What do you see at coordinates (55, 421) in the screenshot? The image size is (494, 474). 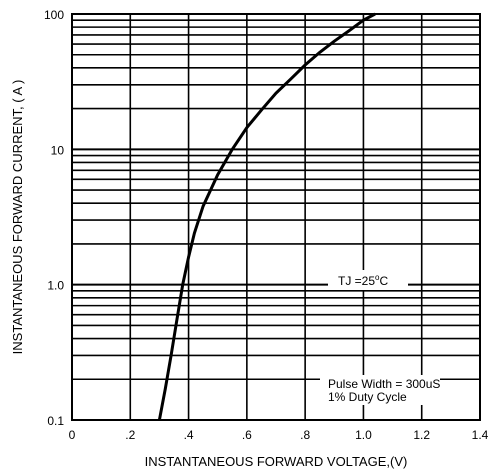 I see `y-tick-label: 0.1` at bounding box center [55, 421].